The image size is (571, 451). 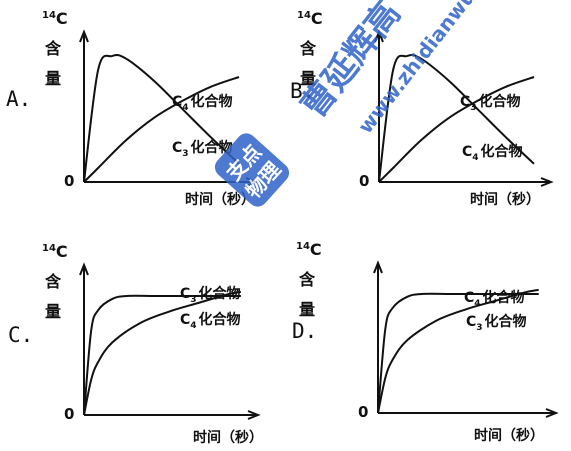 I want to click on panel-label: A., so click(x=18, y=99).